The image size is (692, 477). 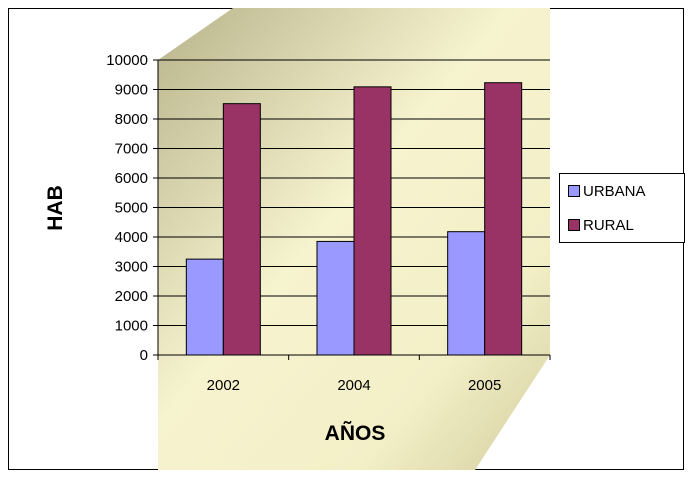 I want to click on y-tick-label: 0, so click(x=144, y=355).